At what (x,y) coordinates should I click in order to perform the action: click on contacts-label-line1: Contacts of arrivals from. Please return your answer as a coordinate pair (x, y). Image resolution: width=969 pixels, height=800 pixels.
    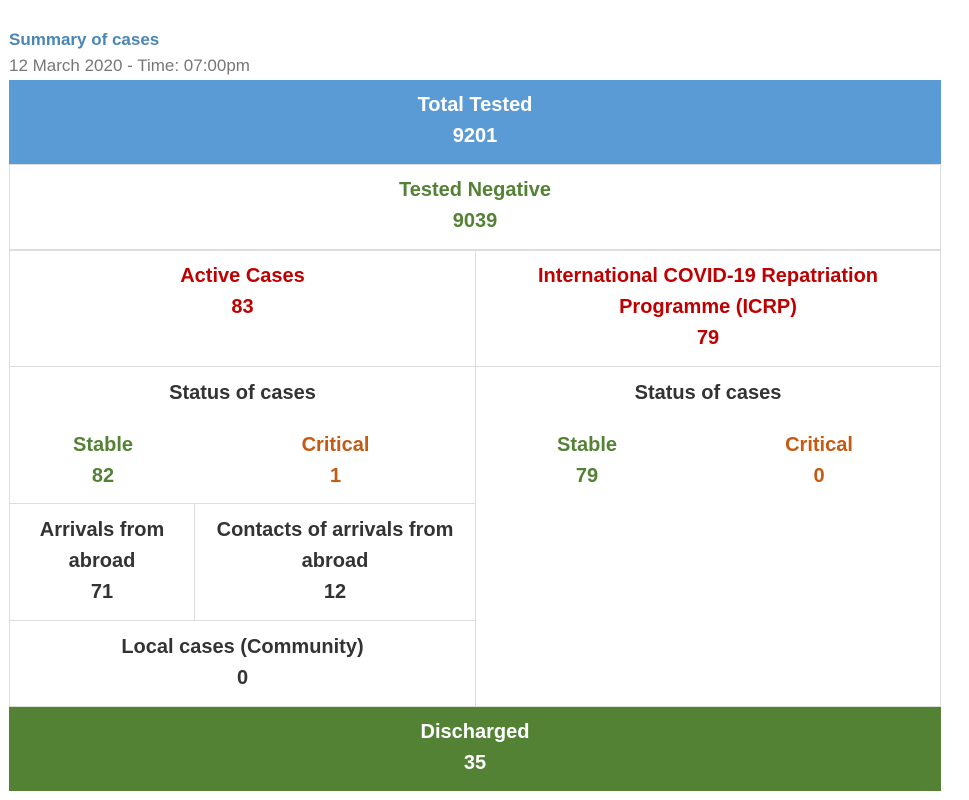
    Looking at the image, I should click on (335, 530).